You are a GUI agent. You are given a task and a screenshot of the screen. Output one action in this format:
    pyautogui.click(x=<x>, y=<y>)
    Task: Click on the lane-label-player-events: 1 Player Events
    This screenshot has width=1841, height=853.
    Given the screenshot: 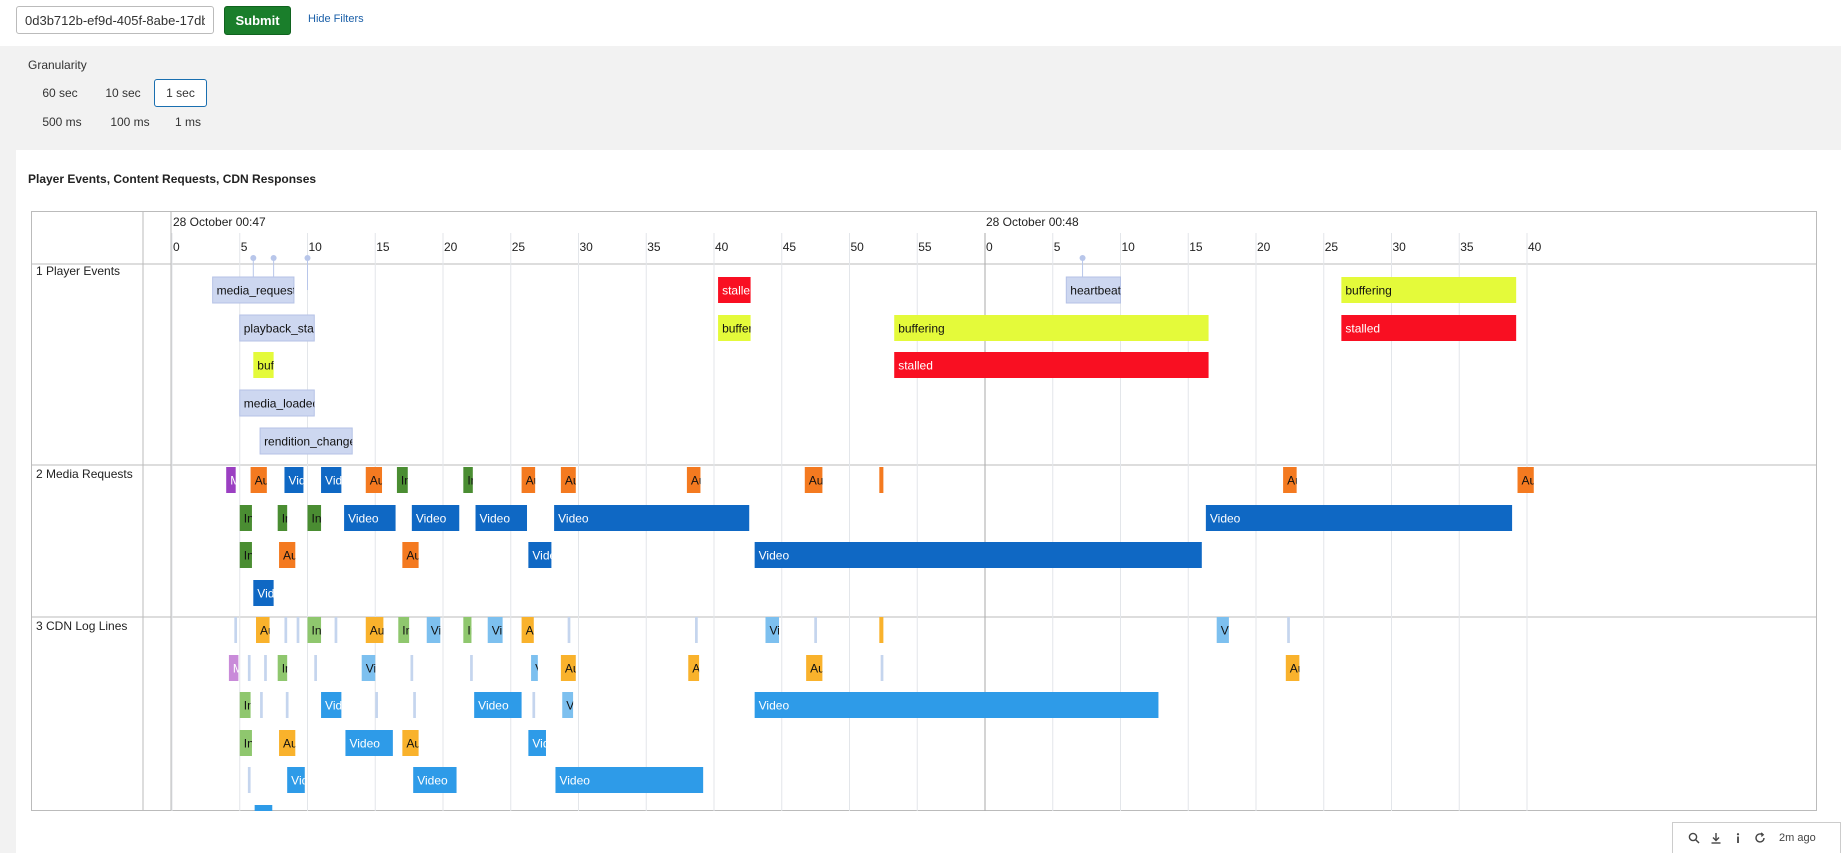 What is the action you would take?
    pyautogui.click(x=78, y=271)
    